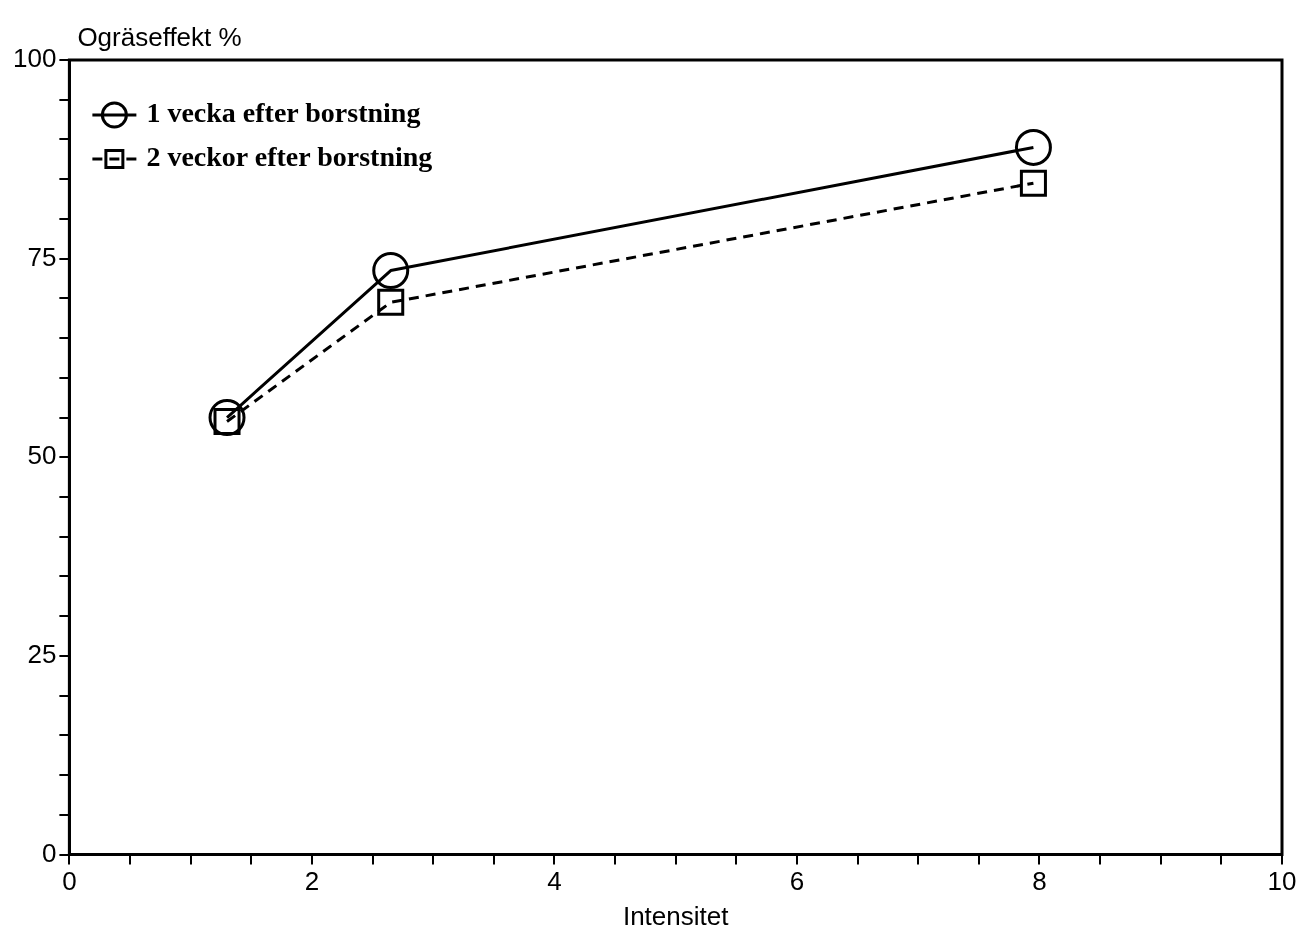 This screenshot has width=1302, height=938. I want to click on y-tick-label: 75, so click(42, 256).